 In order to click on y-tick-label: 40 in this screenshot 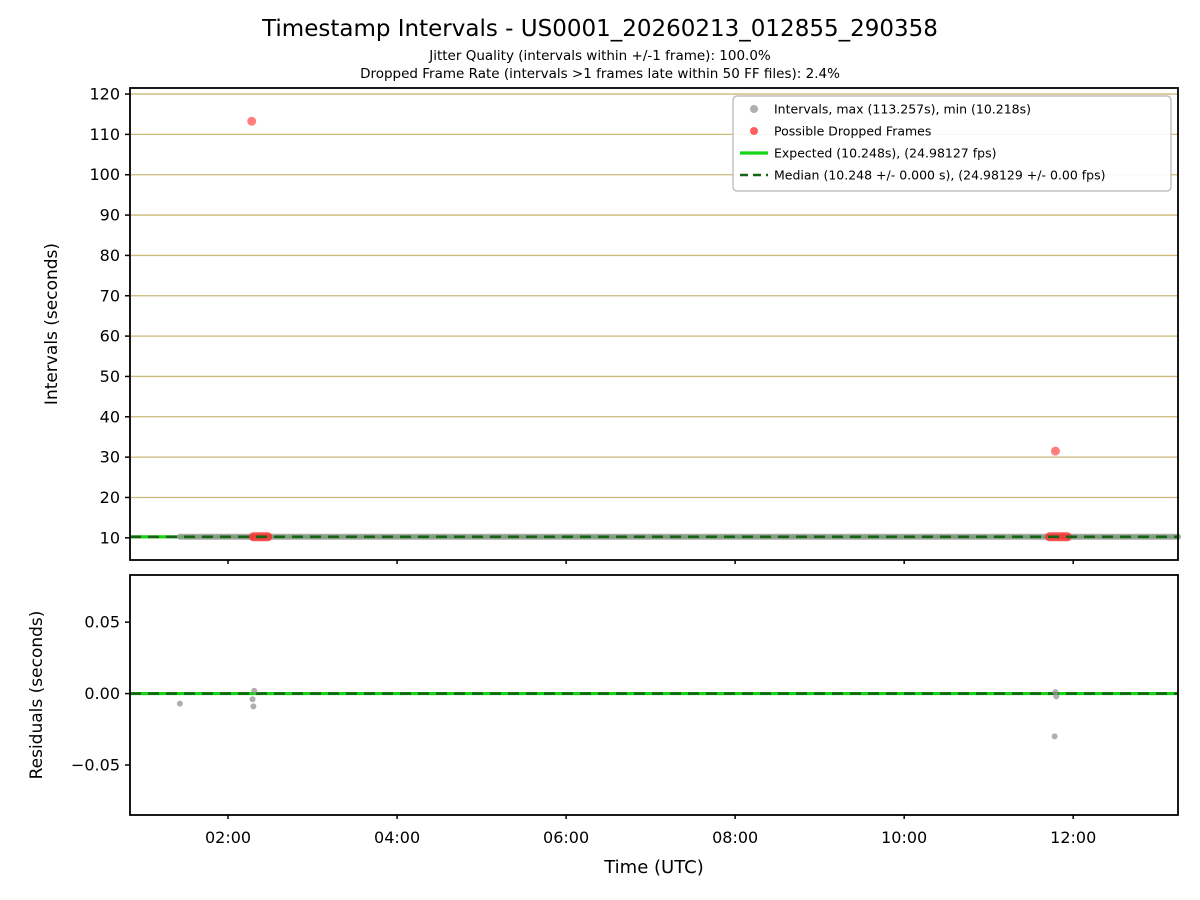, I will do `click(110, 416)`.